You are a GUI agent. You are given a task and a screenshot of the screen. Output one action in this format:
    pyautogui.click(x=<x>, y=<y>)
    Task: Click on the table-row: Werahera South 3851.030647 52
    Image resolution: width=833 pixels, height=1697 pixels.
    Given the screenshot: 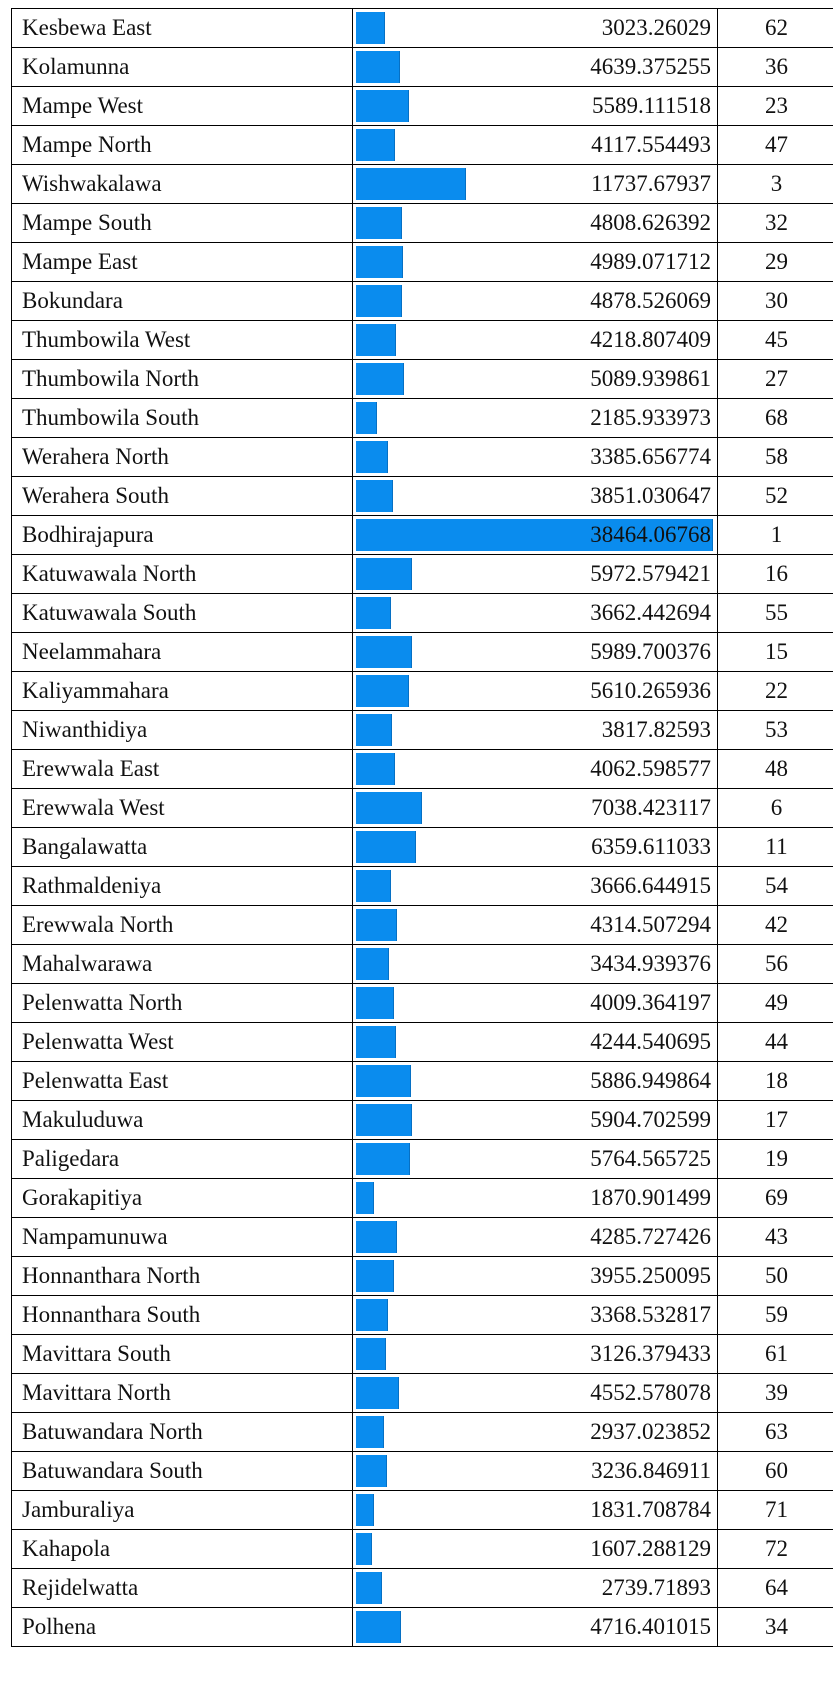 What is the action you would take?
    pyautogui.click(x=422, y=496)
    